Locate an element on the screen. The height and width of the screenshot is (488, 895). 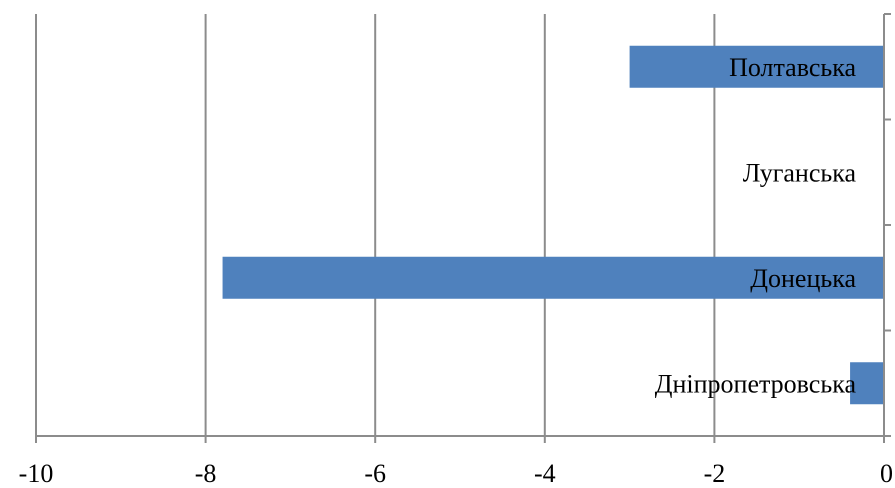
x-tick-label-3: -4 is located at coordinates (545, 473).